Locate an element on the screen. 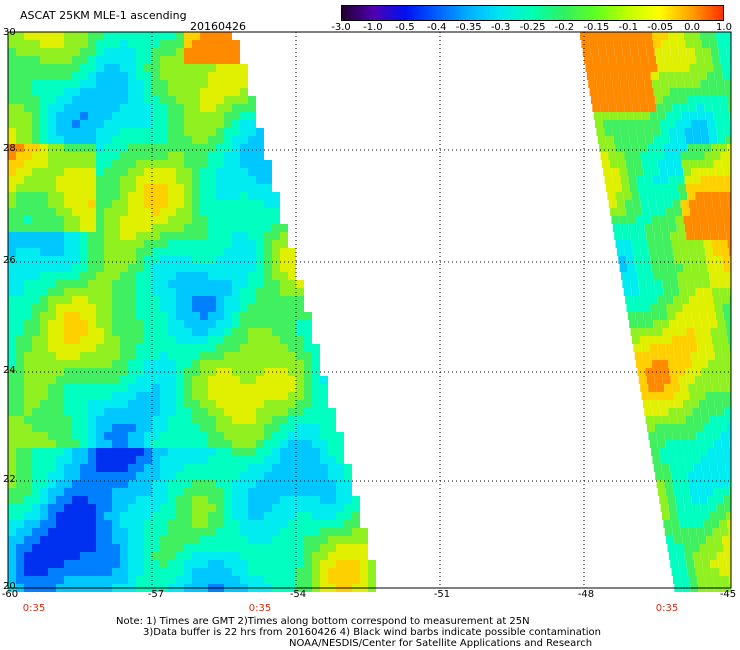  color-scale-label: -0.05 is located at coordinates (660, 27).